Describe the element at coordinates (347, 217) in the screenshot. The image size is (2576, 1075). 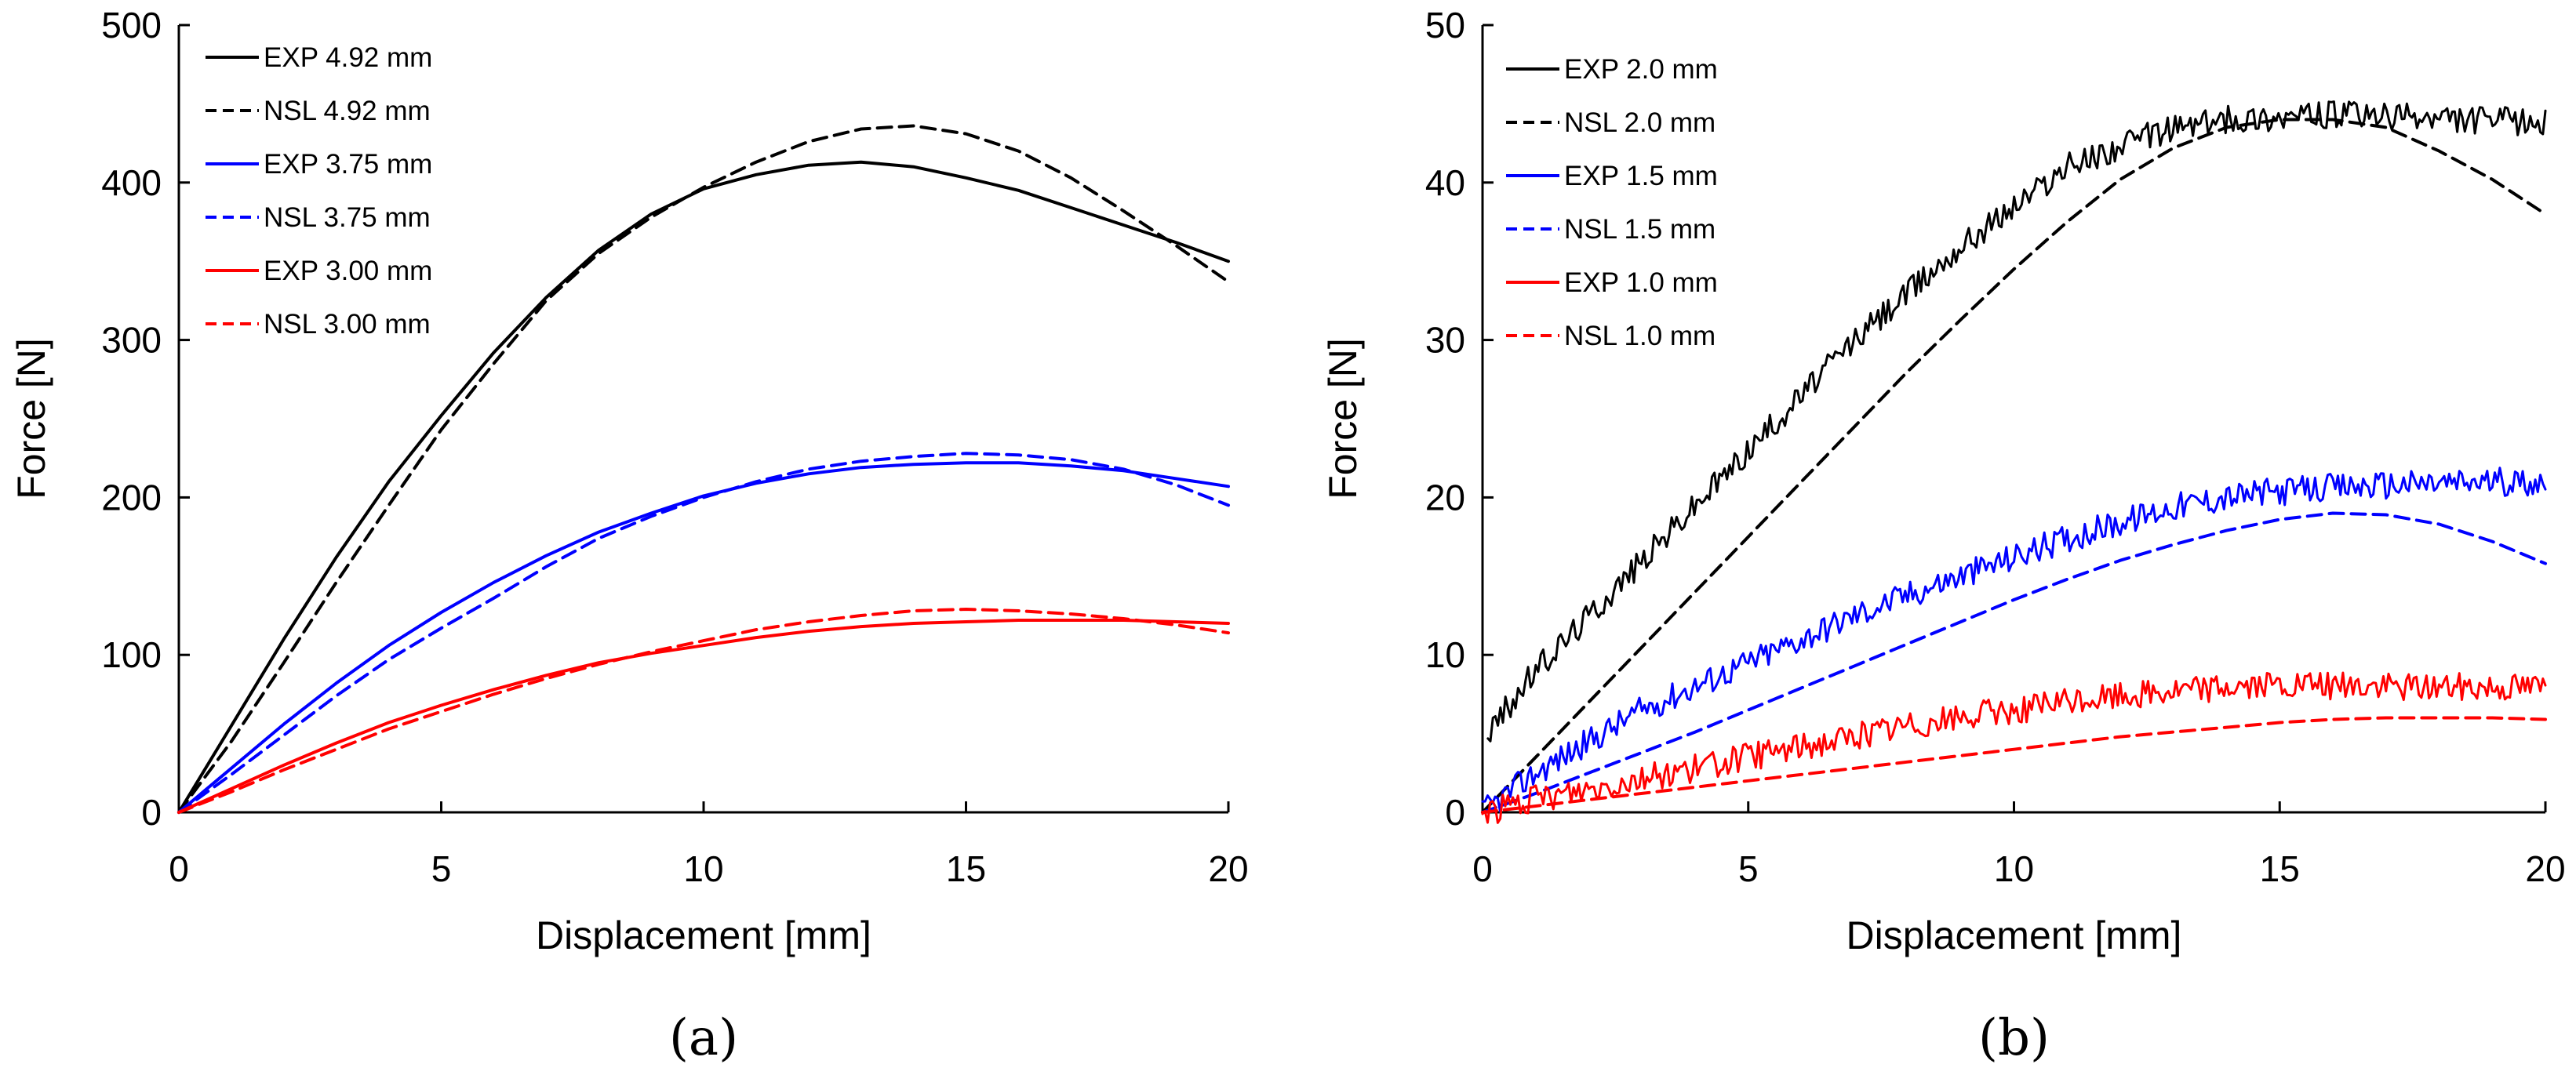
I see `legend-label: NSL 3.75 mm` at that location.